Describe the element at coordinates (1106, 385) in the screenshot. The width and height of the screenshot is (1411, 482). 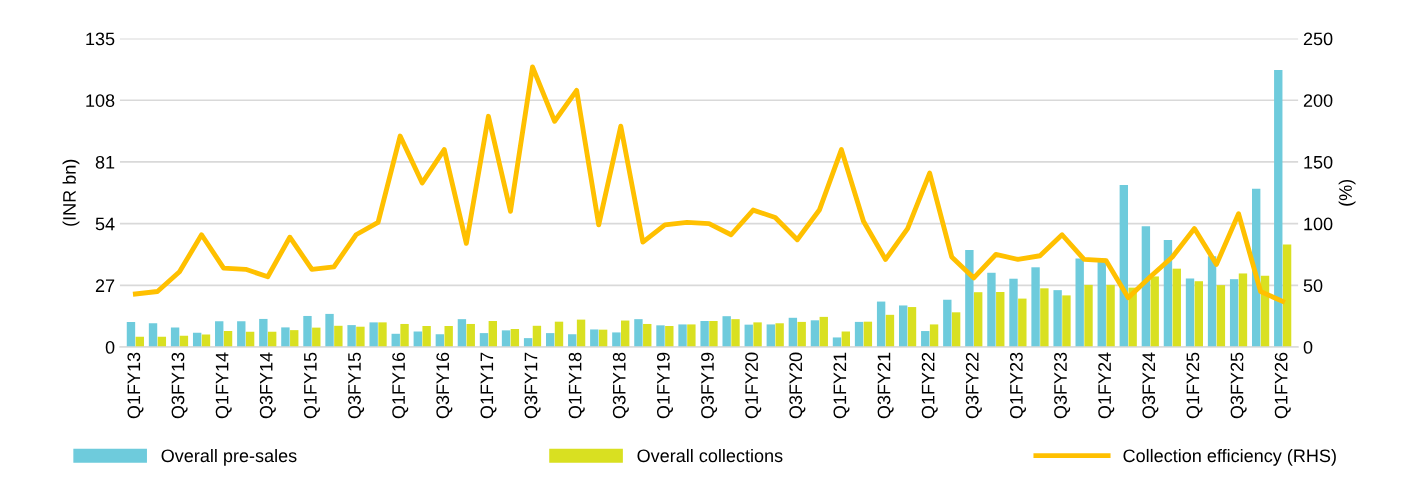
I see `x-tick-label: Q1FY24` at that location.